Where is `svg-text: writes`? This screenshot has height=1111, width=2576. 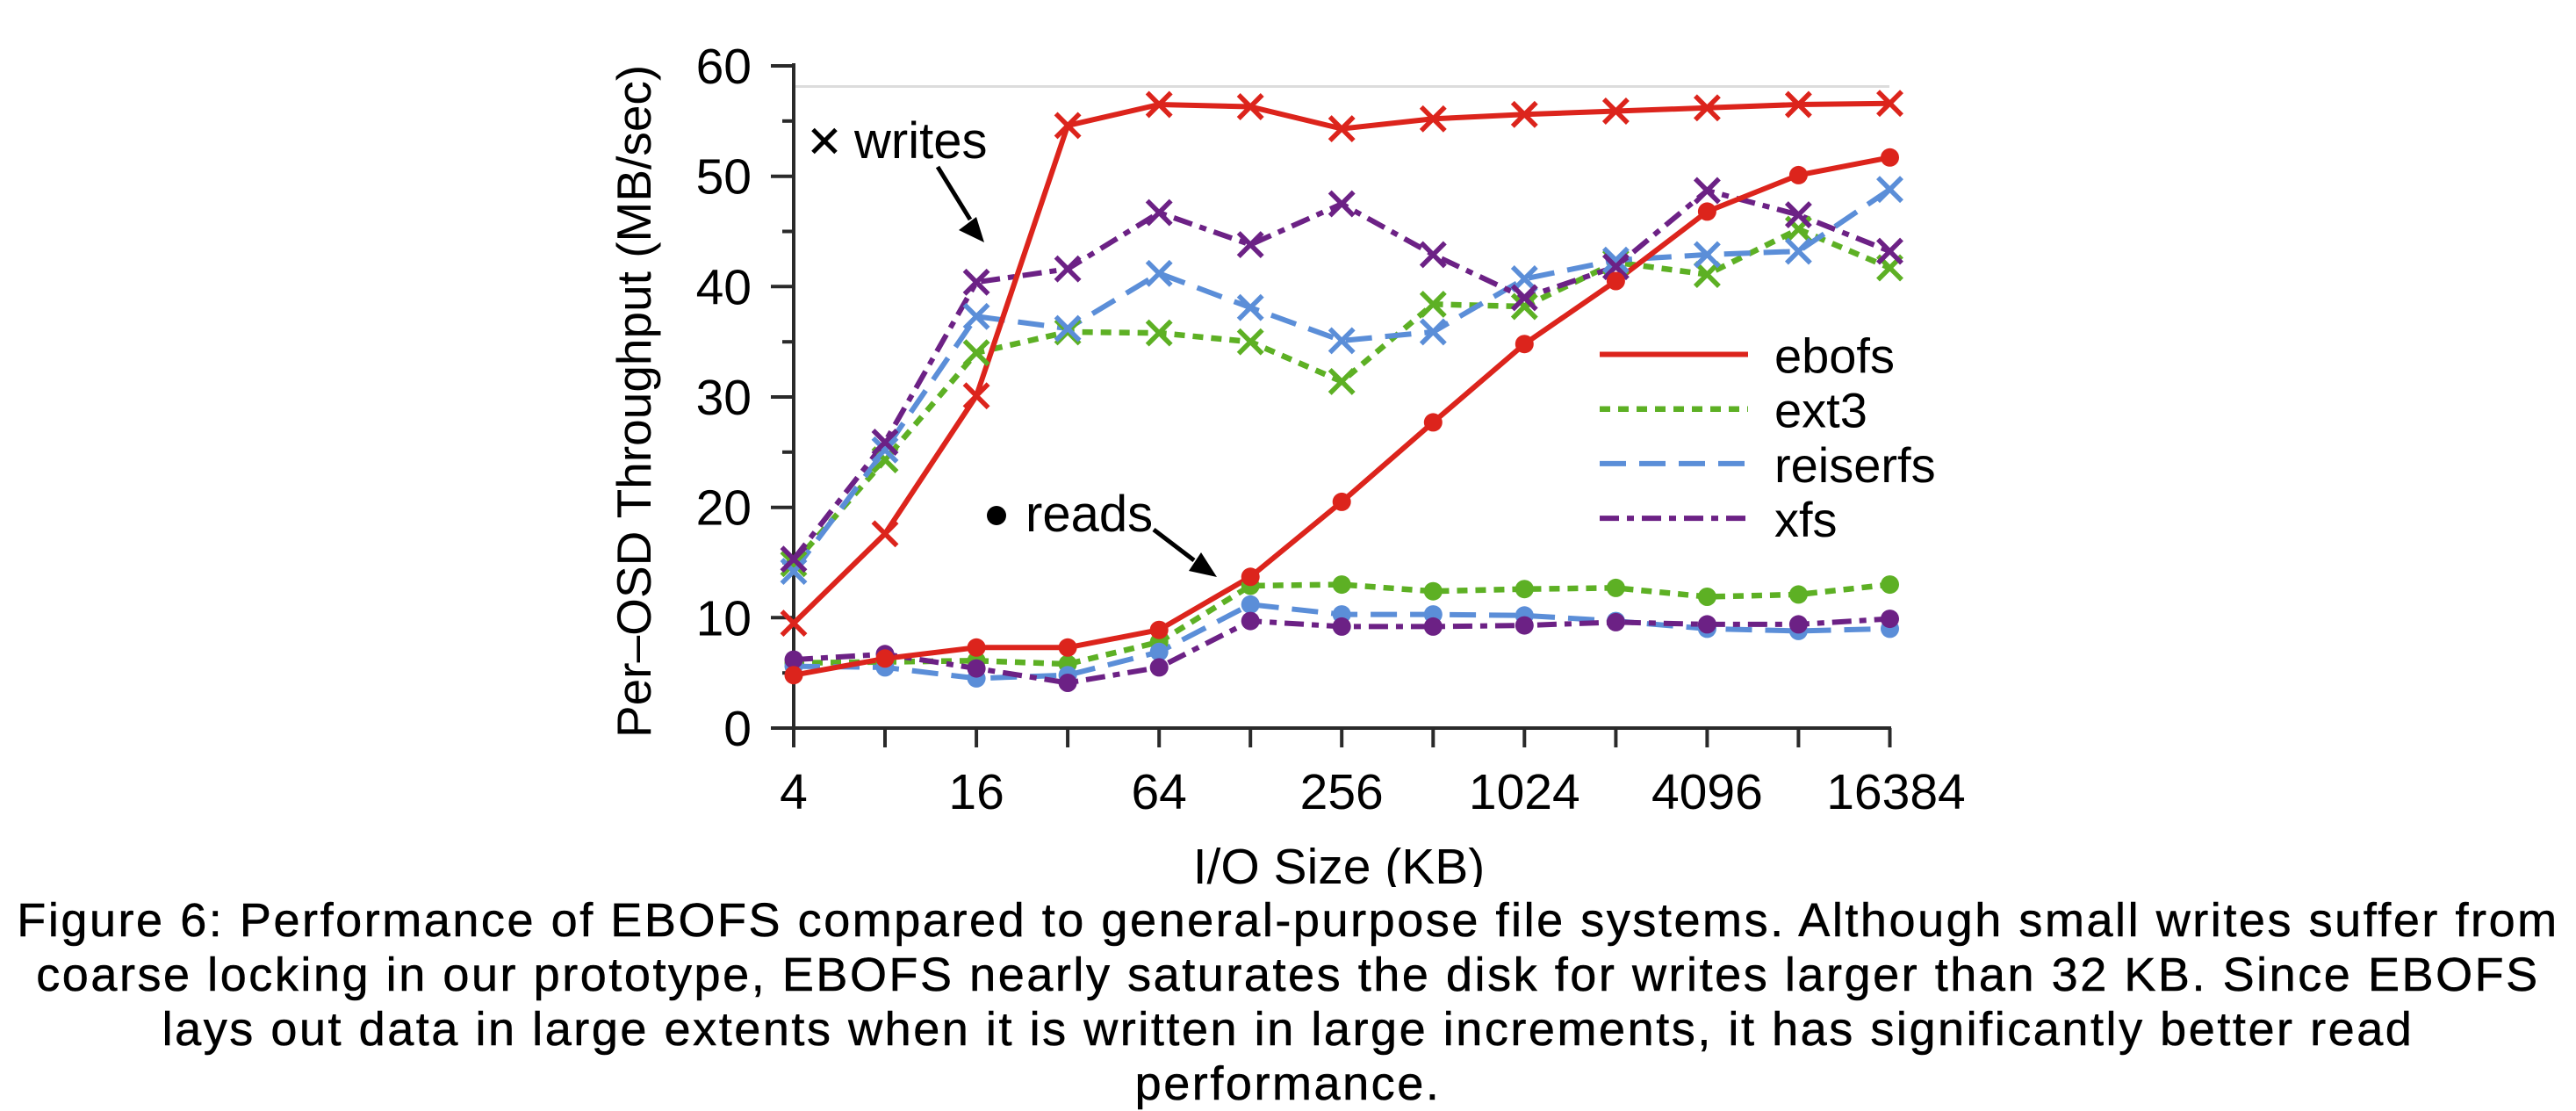
svg-text: writes is located at coordinates (920, 141).